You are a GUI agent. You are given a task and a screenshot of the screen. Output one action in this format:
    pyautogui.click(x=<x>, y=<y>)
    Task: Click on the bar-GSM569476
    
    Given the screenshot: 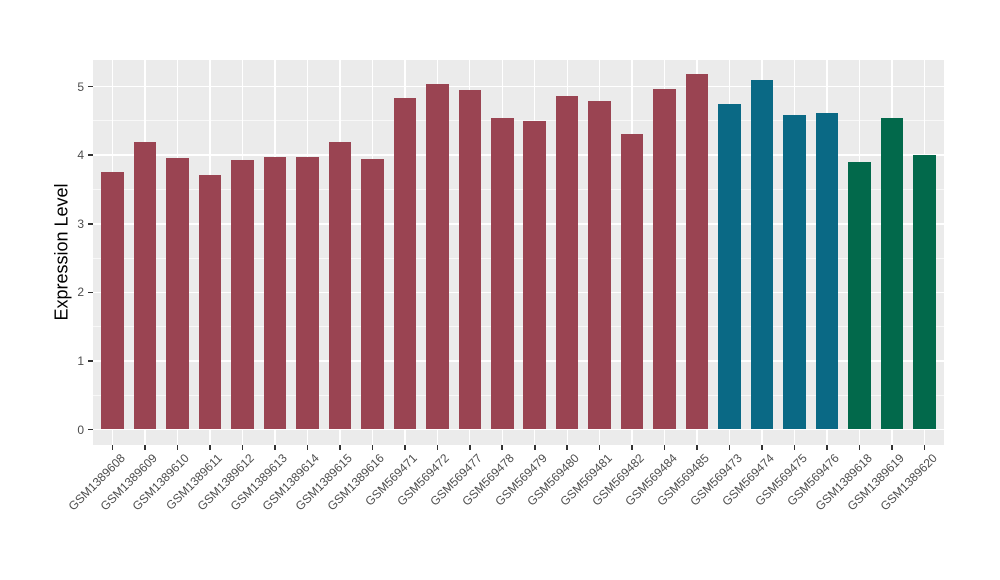 What is the action you would take?
    pyautogui.click(x=827, y=271)
    